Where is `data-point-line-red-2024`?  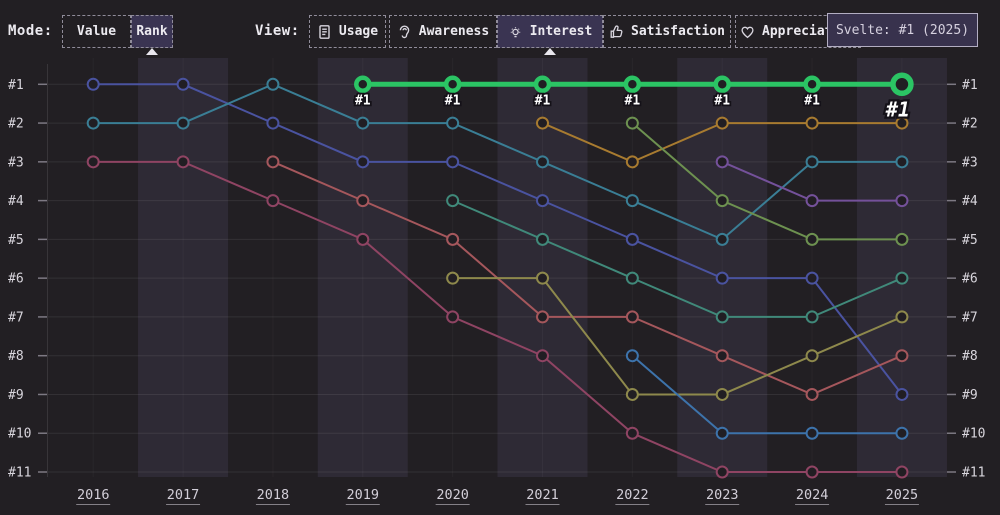
data-point-line-red-2024 is located at coordinates (812, 394).